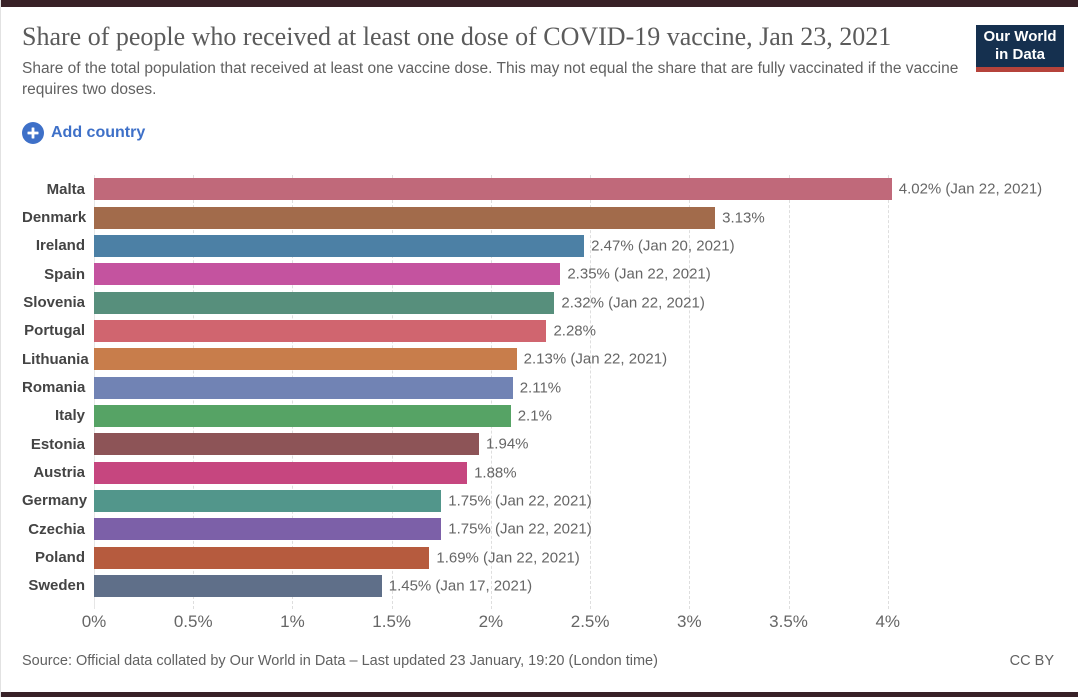 This screenshot has height=697, width=1078. What do you see at coordinates (460, 586) in the screenshot?
I see `value-label: 1.45% (Jan 17, 2021)` at bounding box center [460, 586].